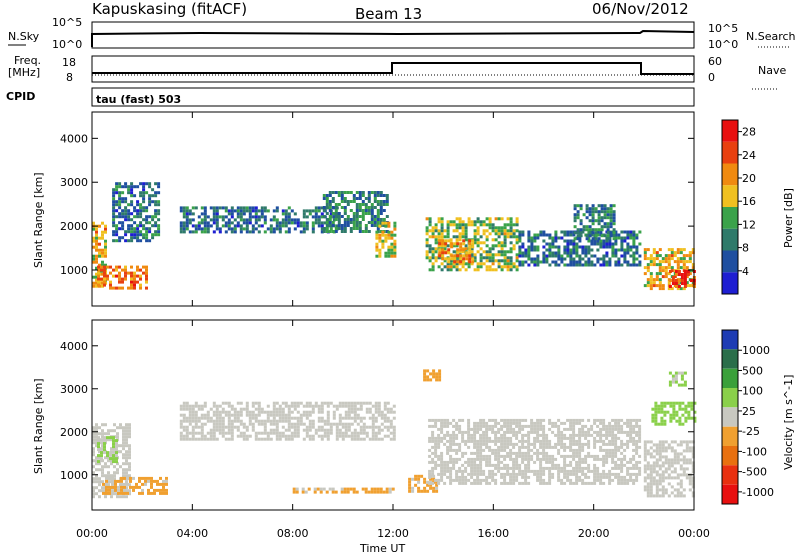 The width and height of the screenshot is (800, 554). What do you see at coordinates (752, 391) in the screenshot?
I see `colorbar-tick-label: 100` at bounding box center [752, 391].